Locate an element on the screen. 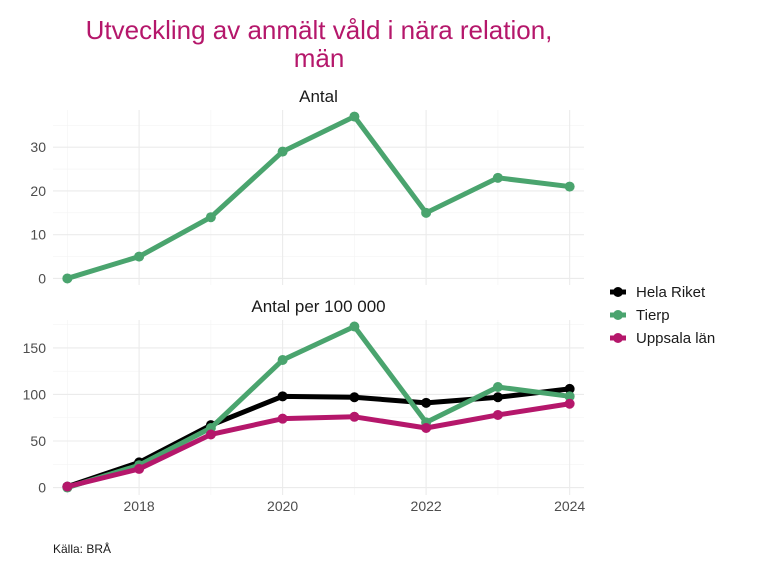 This screenshot has height=576, width=768. panel-title: Antal is located at coordinates (318, 96).